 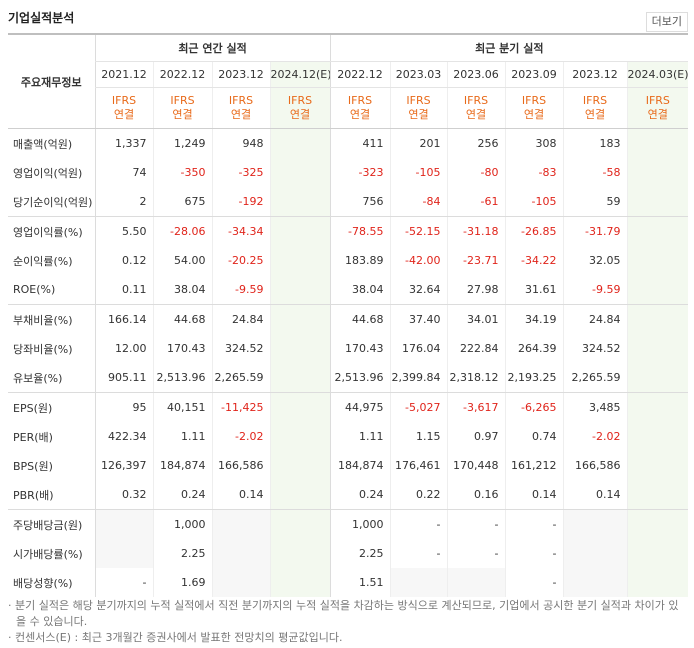 I want to click on header-row: 주요재무정보 최근 연간 실적 최근 분기 실적, so click(x=348, y=81).